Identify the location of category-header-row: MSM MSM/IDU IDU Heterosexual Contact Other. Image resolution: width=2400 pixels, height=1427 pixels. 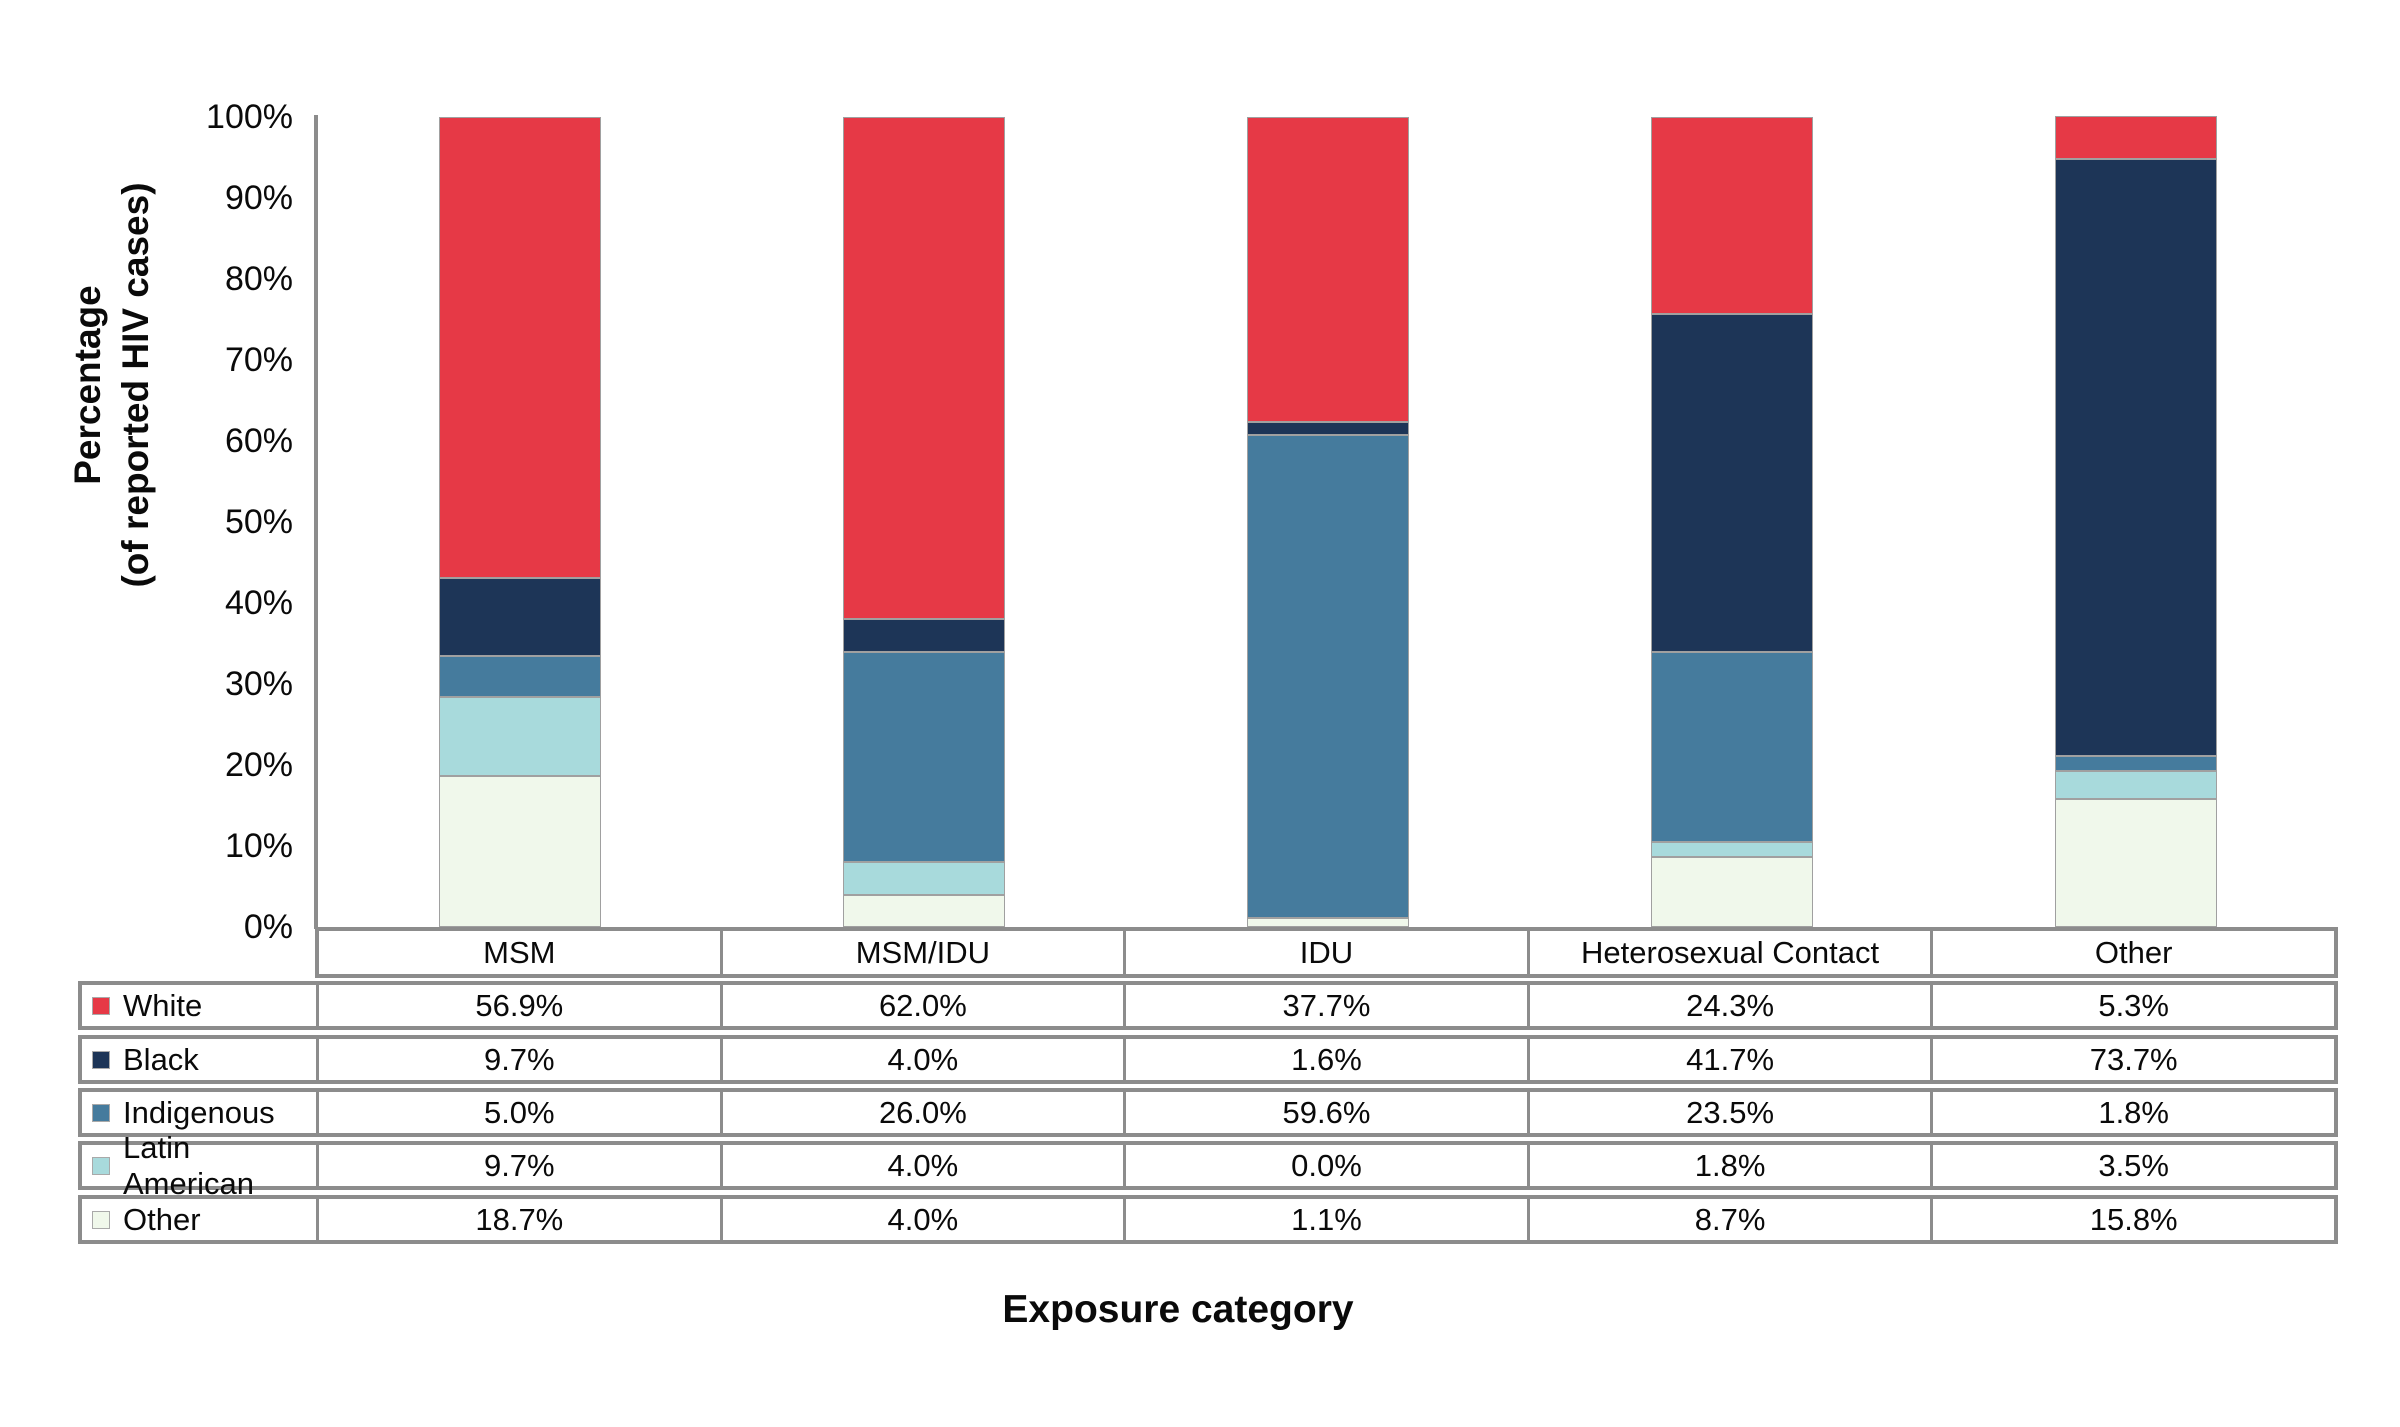
(1326, 952).